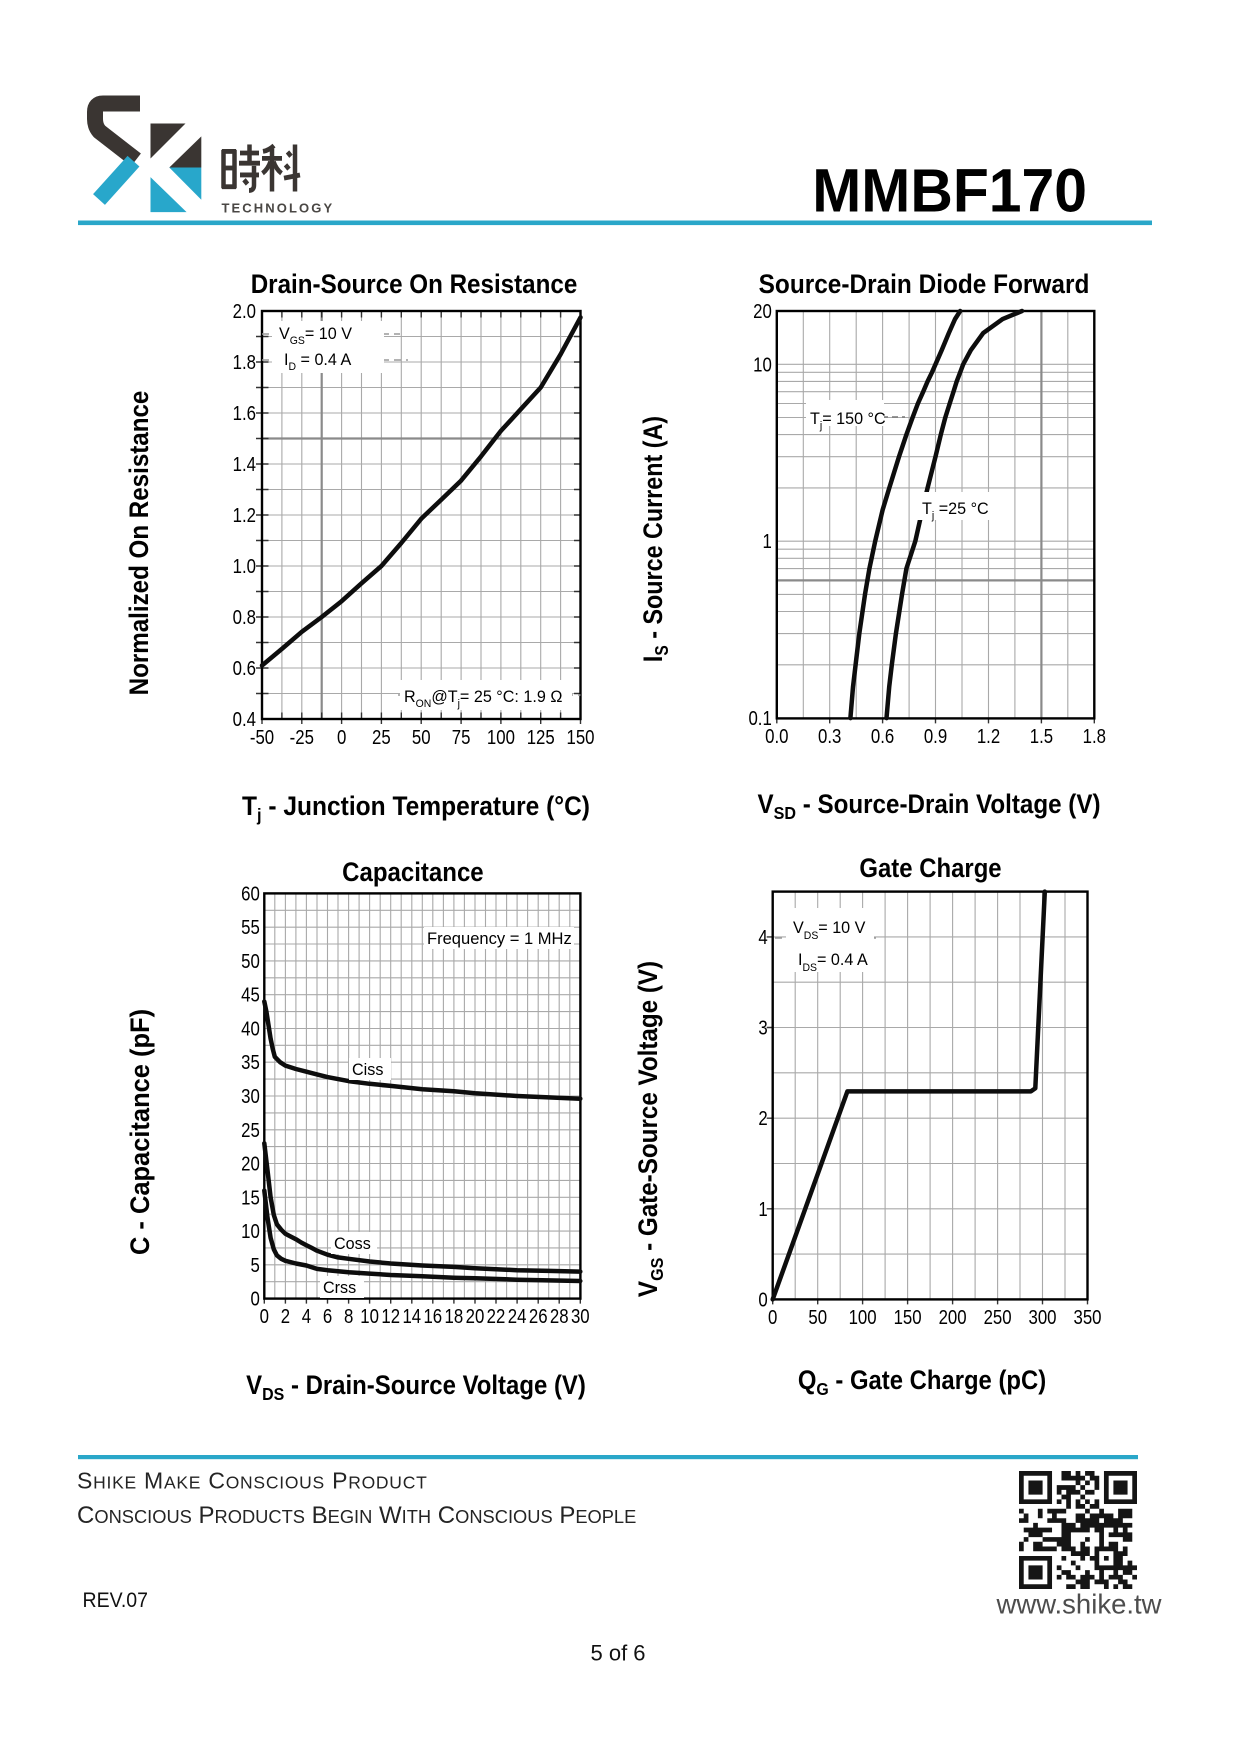 Image resolution: width=1240 pixels, height=1759 pixels. I want to click on svg-text: 1.6, so click(244, 413).